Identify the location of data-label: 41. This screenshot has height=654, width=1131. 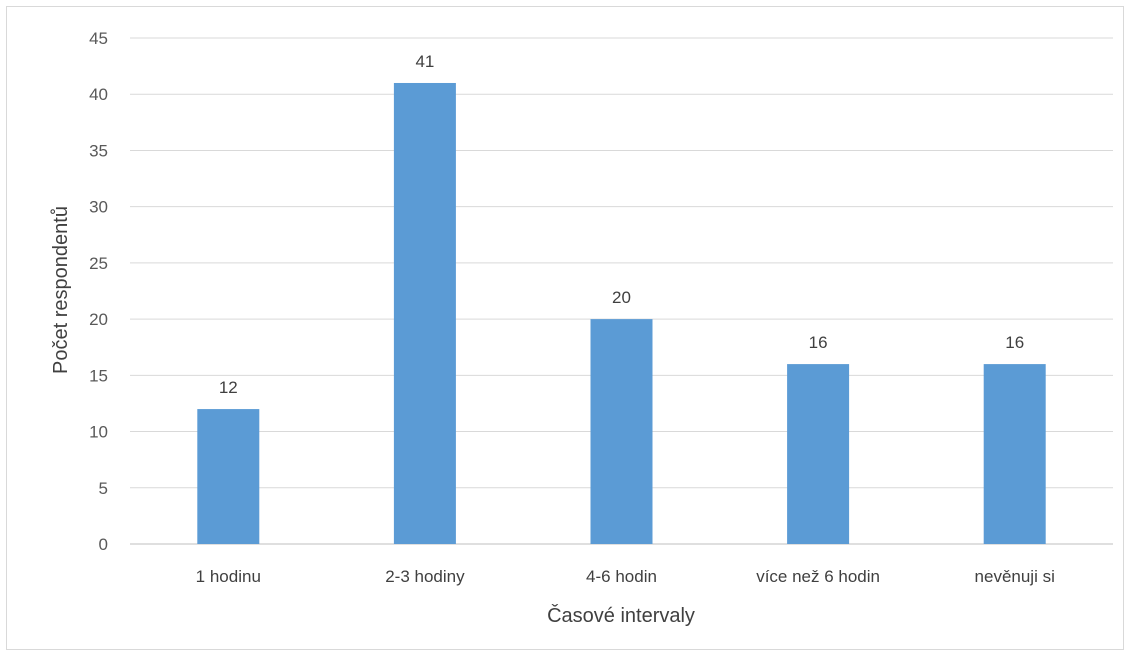
(424, 61).